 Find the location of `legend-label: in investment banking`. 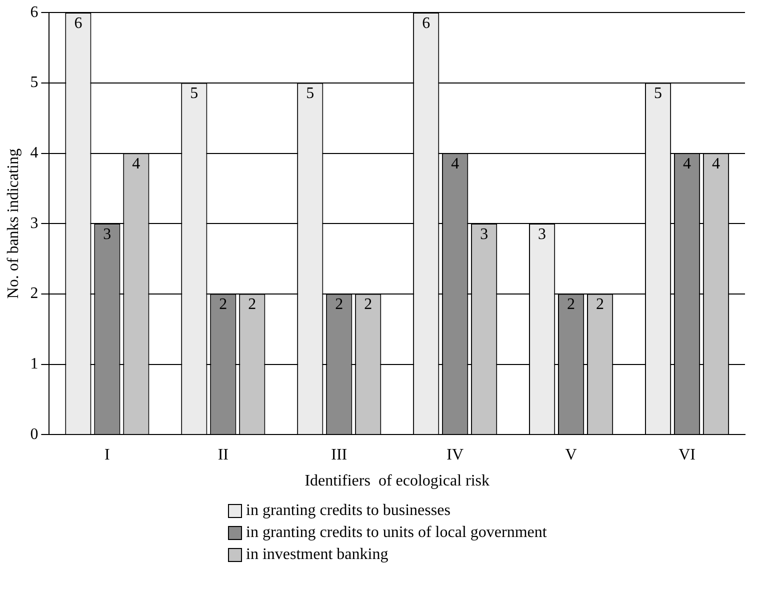

legend-label: in investment banking is located at coordinates (317, 555).